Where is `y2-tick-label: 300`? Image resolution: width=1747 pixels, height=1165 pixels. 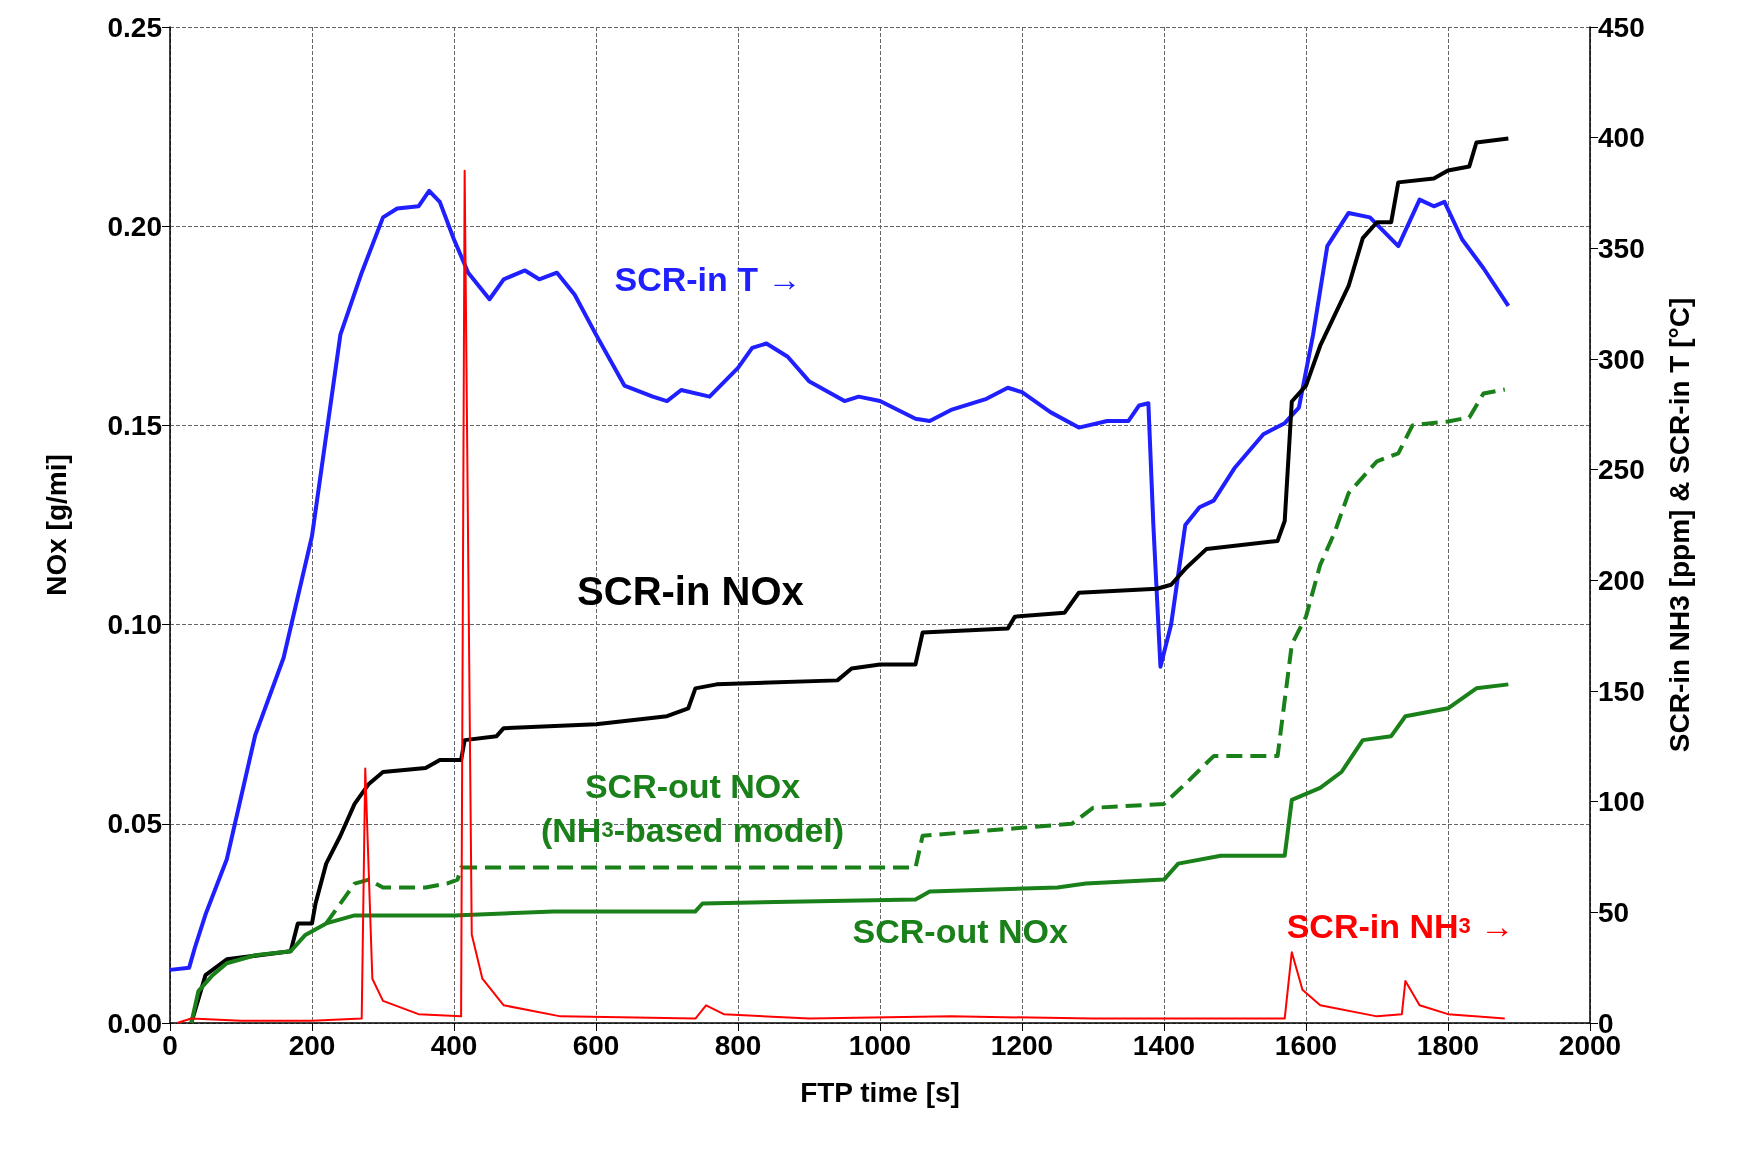 y2-tick-label: 300 is located at coordinates (1621, 359).